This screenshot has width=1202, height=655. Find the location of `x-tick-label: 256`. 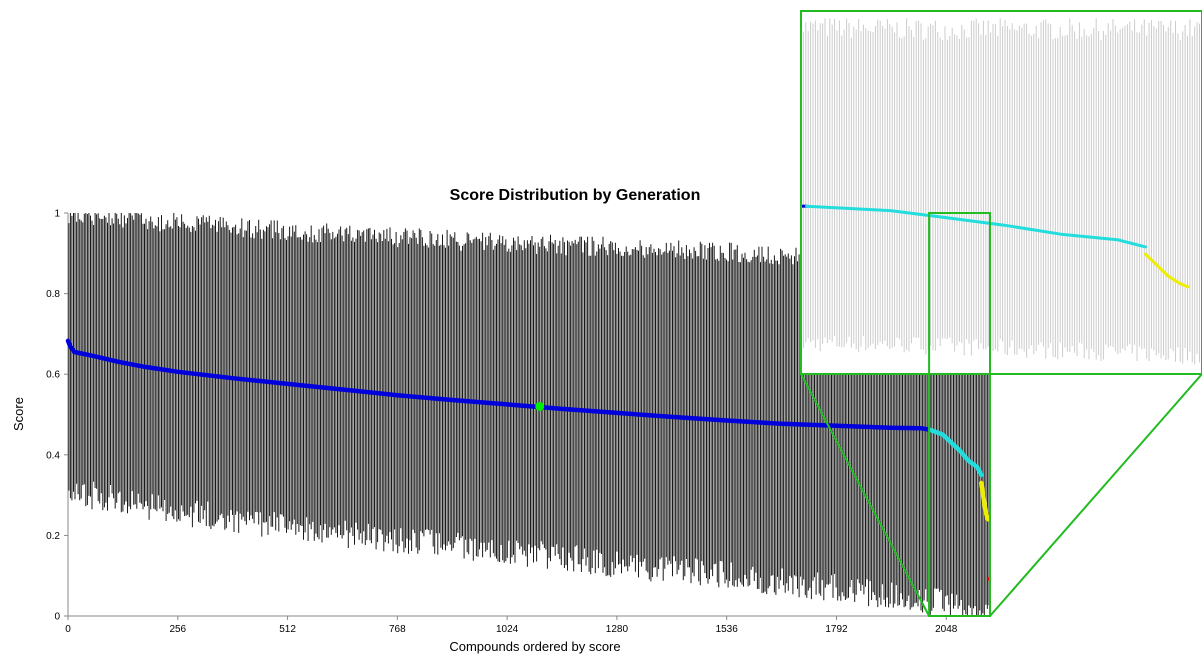

x-tick-label: 256 is located at coordinates (177, 629).